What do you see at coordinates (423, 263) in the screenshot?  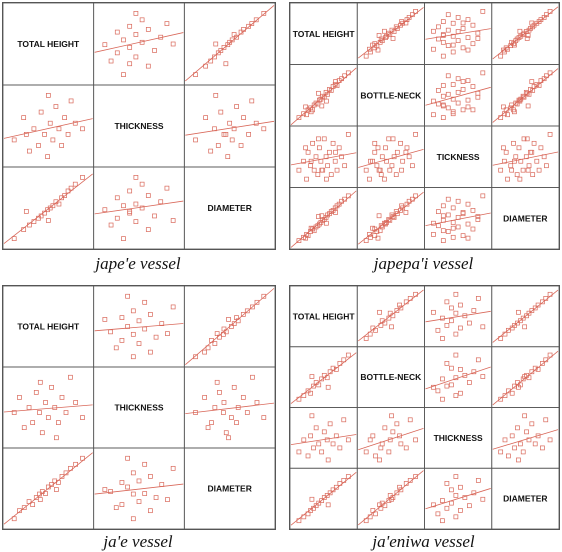 I see `caption-japepa-i: japepa'i vessel` at bounding box center [423, 263].